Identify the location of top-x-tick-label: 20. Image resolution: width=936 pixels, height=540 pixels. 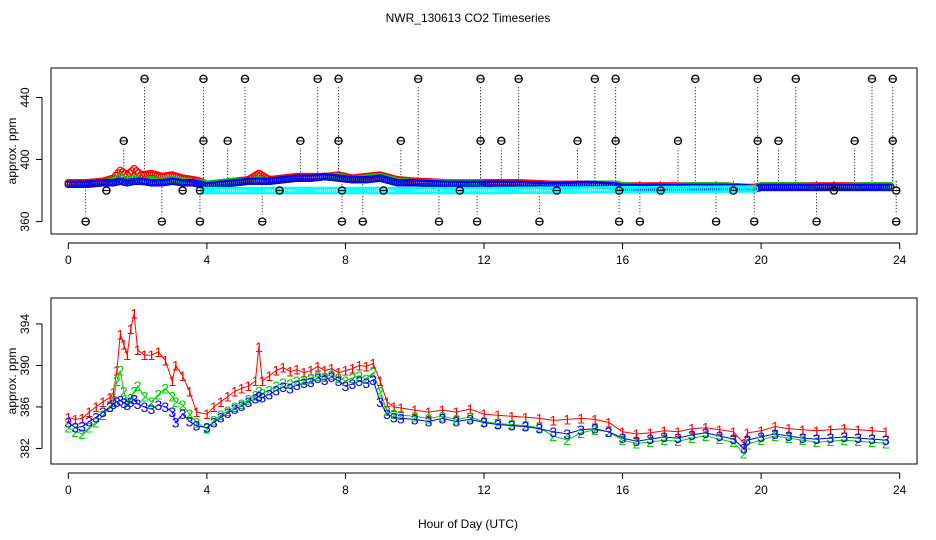
(761, 260).